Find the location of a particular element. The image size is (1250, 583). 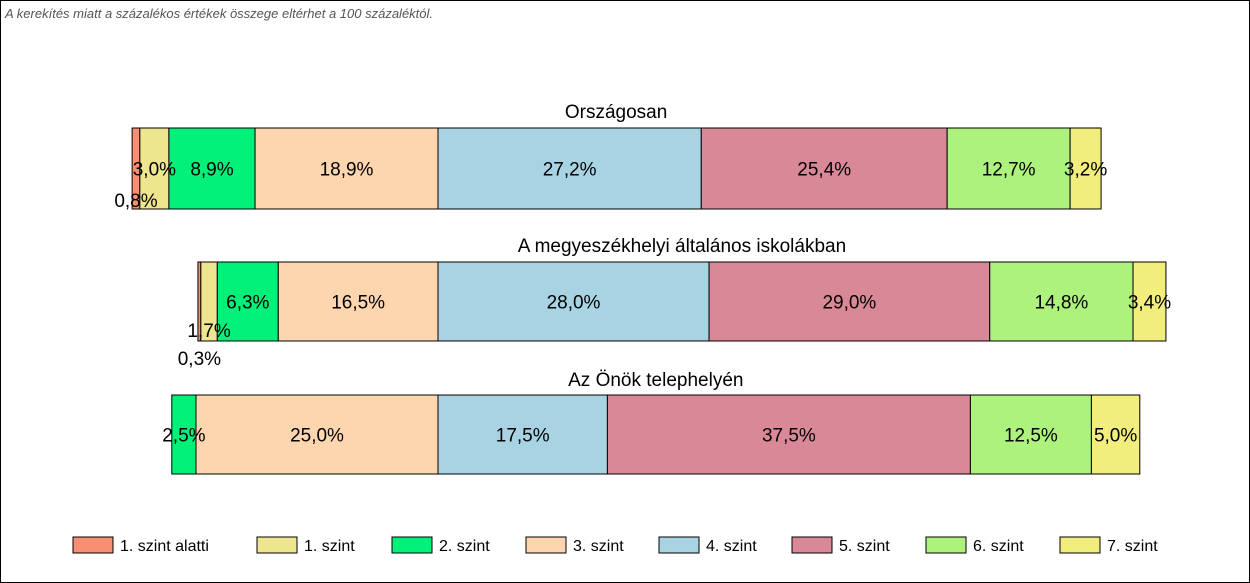

data-label: 17,5% is located at coordinates (523, 436).